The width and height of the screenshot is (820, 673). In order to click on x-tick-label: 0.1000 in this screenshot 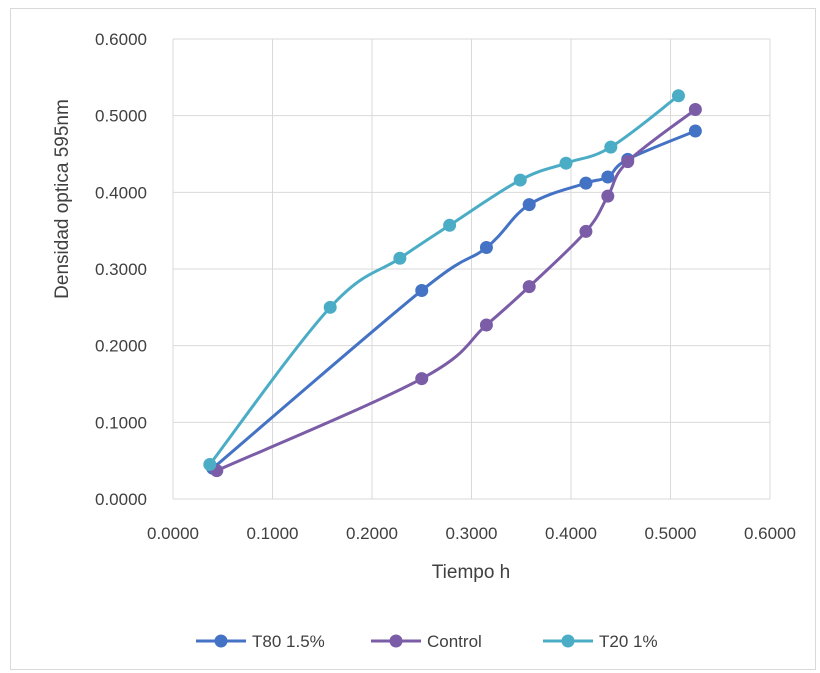, I will do `click(273, 533)`.